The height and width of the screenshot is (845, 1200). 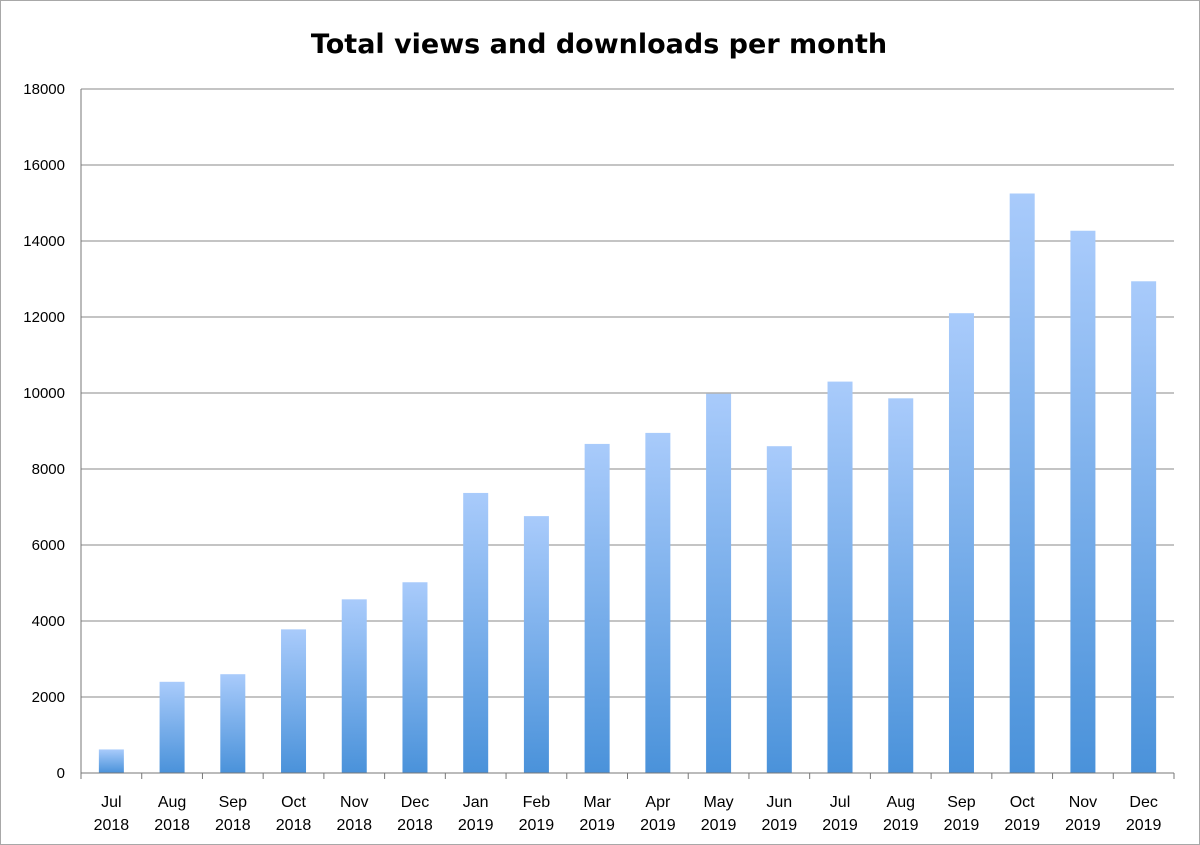 I want to click on y-tick-label: 10000, so click(x=44, y=393).